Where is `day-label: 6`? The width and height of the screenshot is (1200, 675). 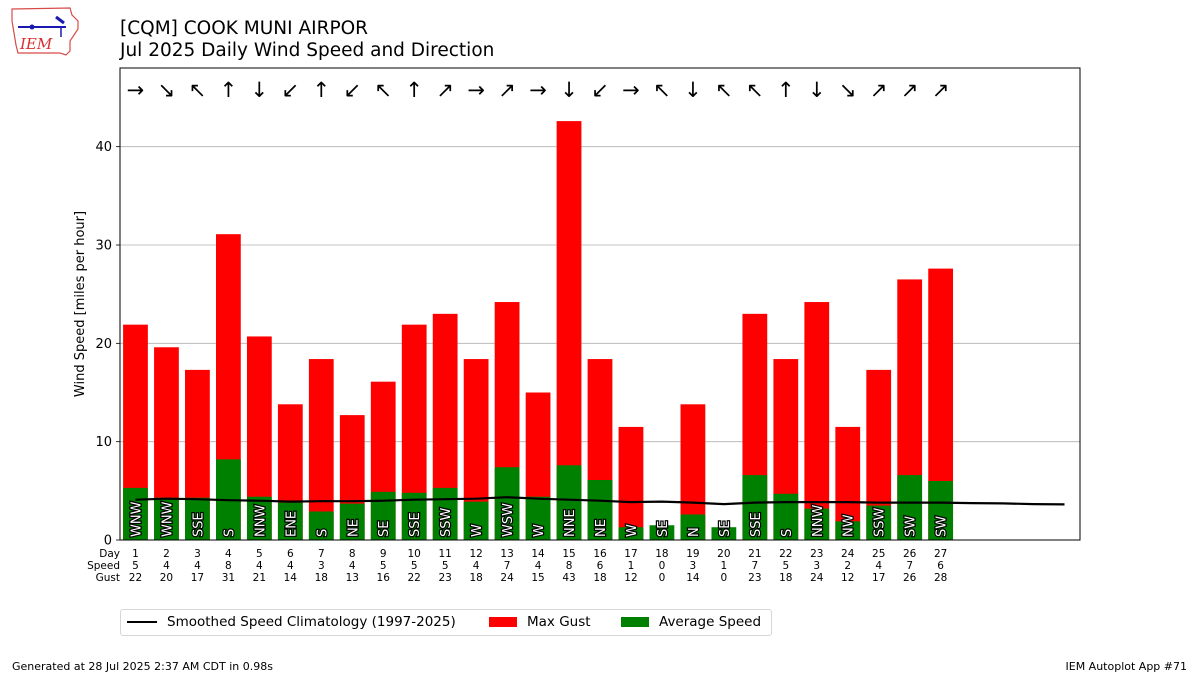
day-label: 6 is located at coordinates (290, 554).